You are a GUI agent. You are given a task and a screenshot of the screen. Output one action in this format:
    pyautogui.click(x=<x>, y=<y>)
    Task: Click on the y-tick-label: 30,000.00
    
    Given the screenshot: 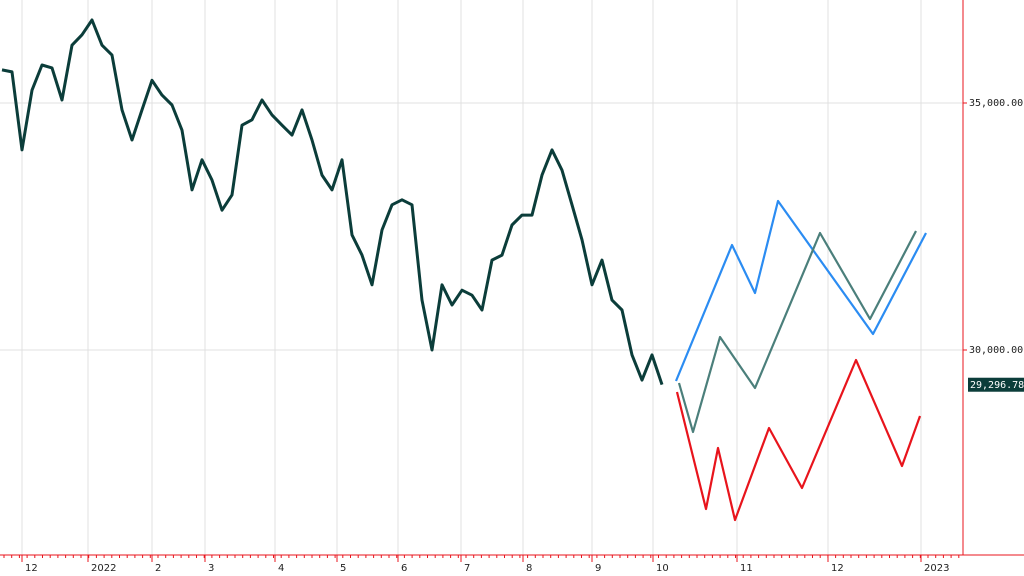 What is the action you would take?
    pyautogui.click(x=996, y=350)
    